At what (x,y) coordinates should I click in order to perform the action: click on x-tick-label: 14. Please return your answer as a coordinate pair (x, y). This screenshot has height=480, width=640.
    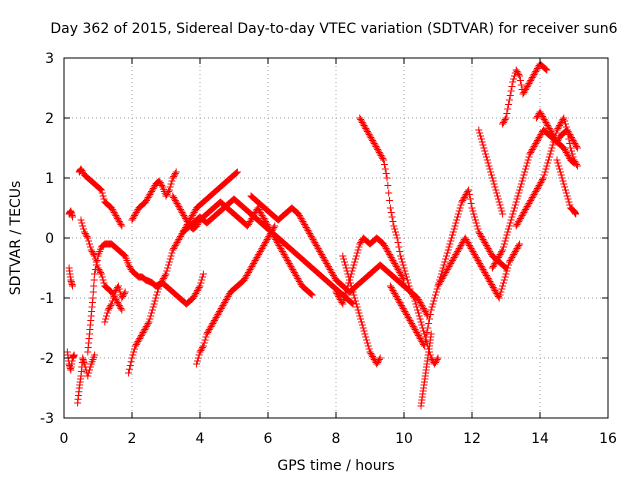
    Looking at the image, I should click on (540, 439).